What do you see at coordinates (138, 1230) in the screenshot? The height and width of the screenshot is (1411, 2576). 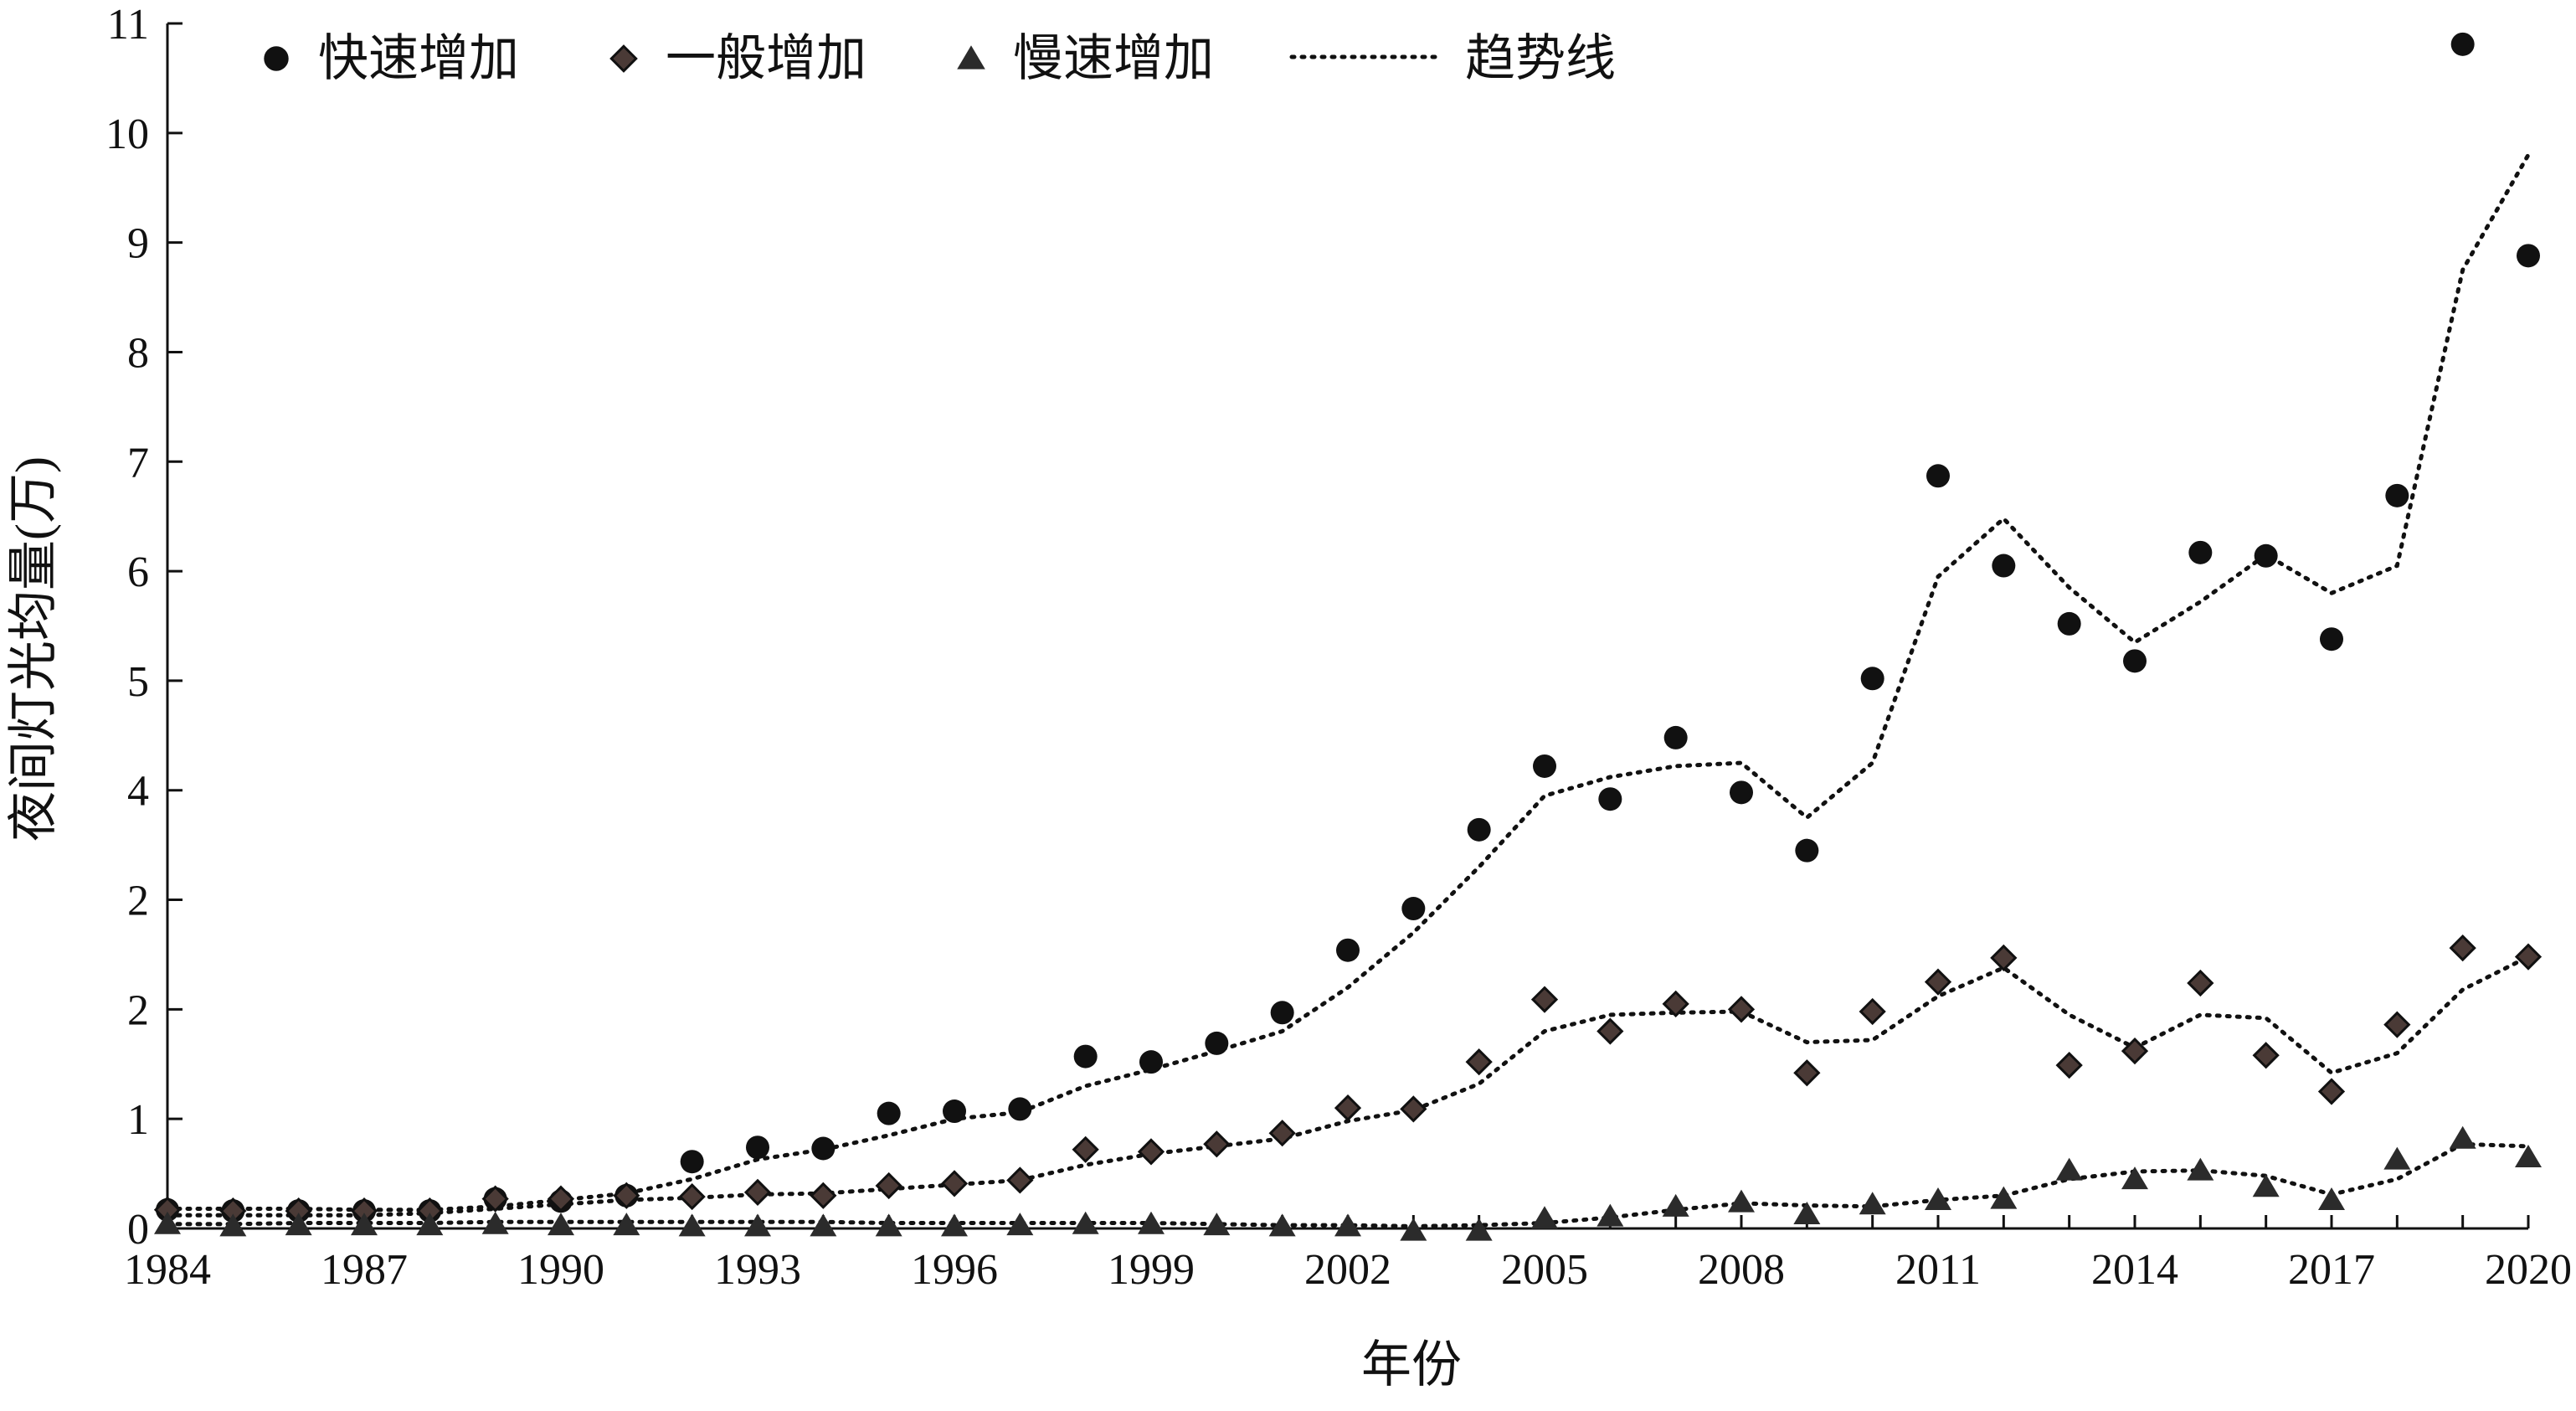 I see `y-tick-label: 0` at bounding box center [138, 1230].